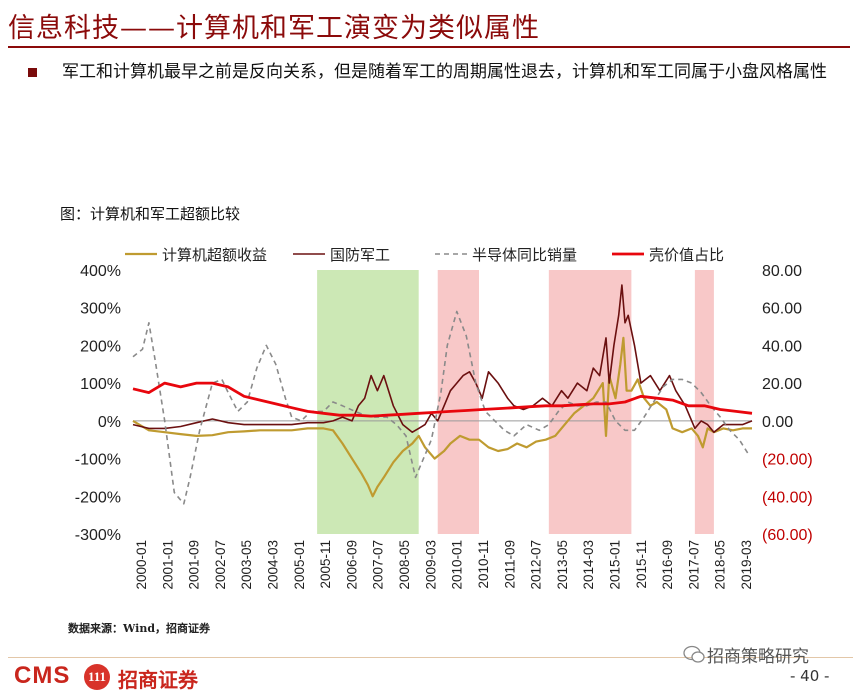 The image size is (859, 694). Describe the element at coordinates (150, 214) in the screenshot. I see `figure-caption: 图：计算机和军工超额比较` at that location.